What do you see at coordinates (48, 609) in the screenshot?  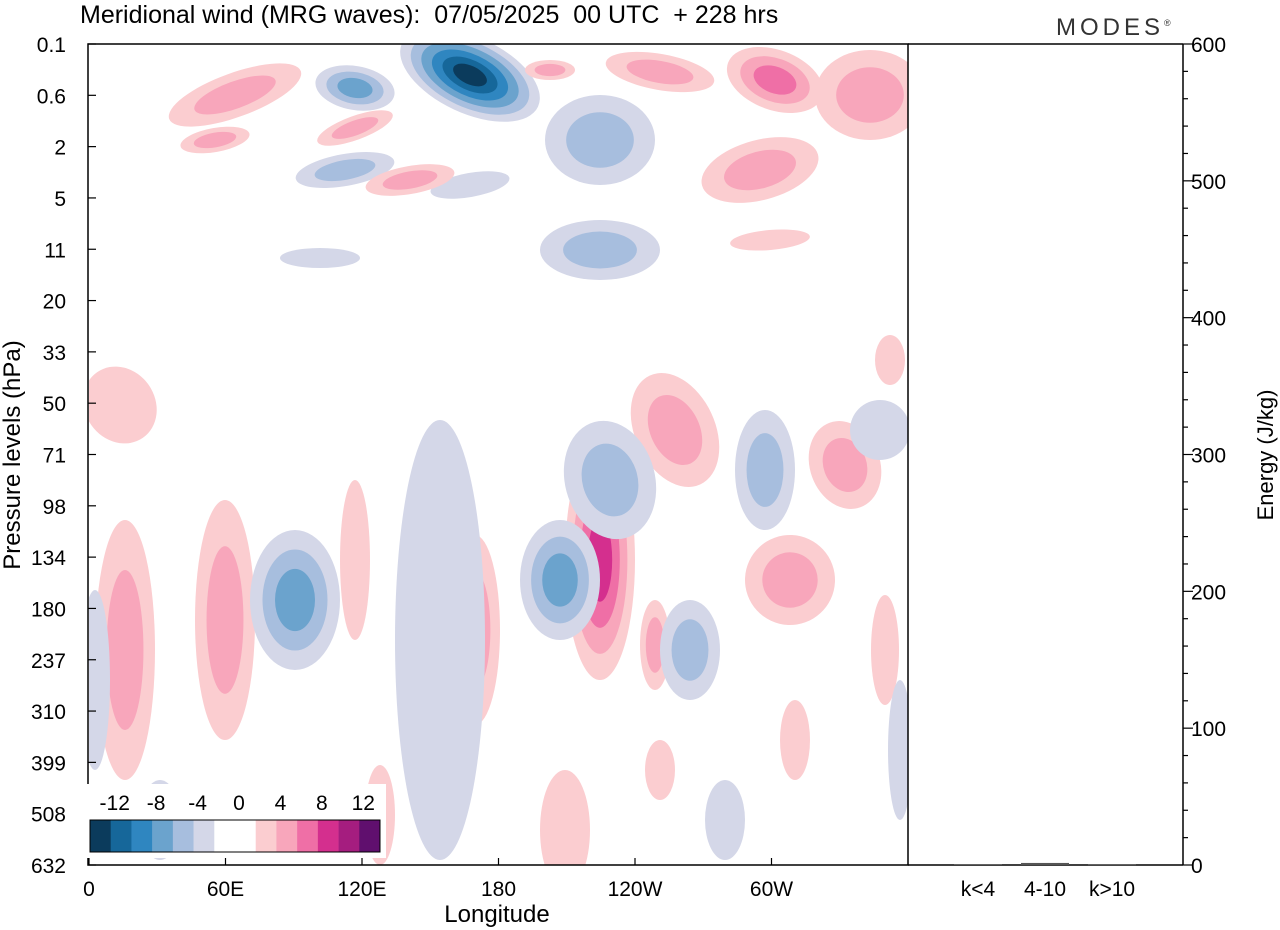 I see `y-tick-label: 180` at bounding box center [48, 609].